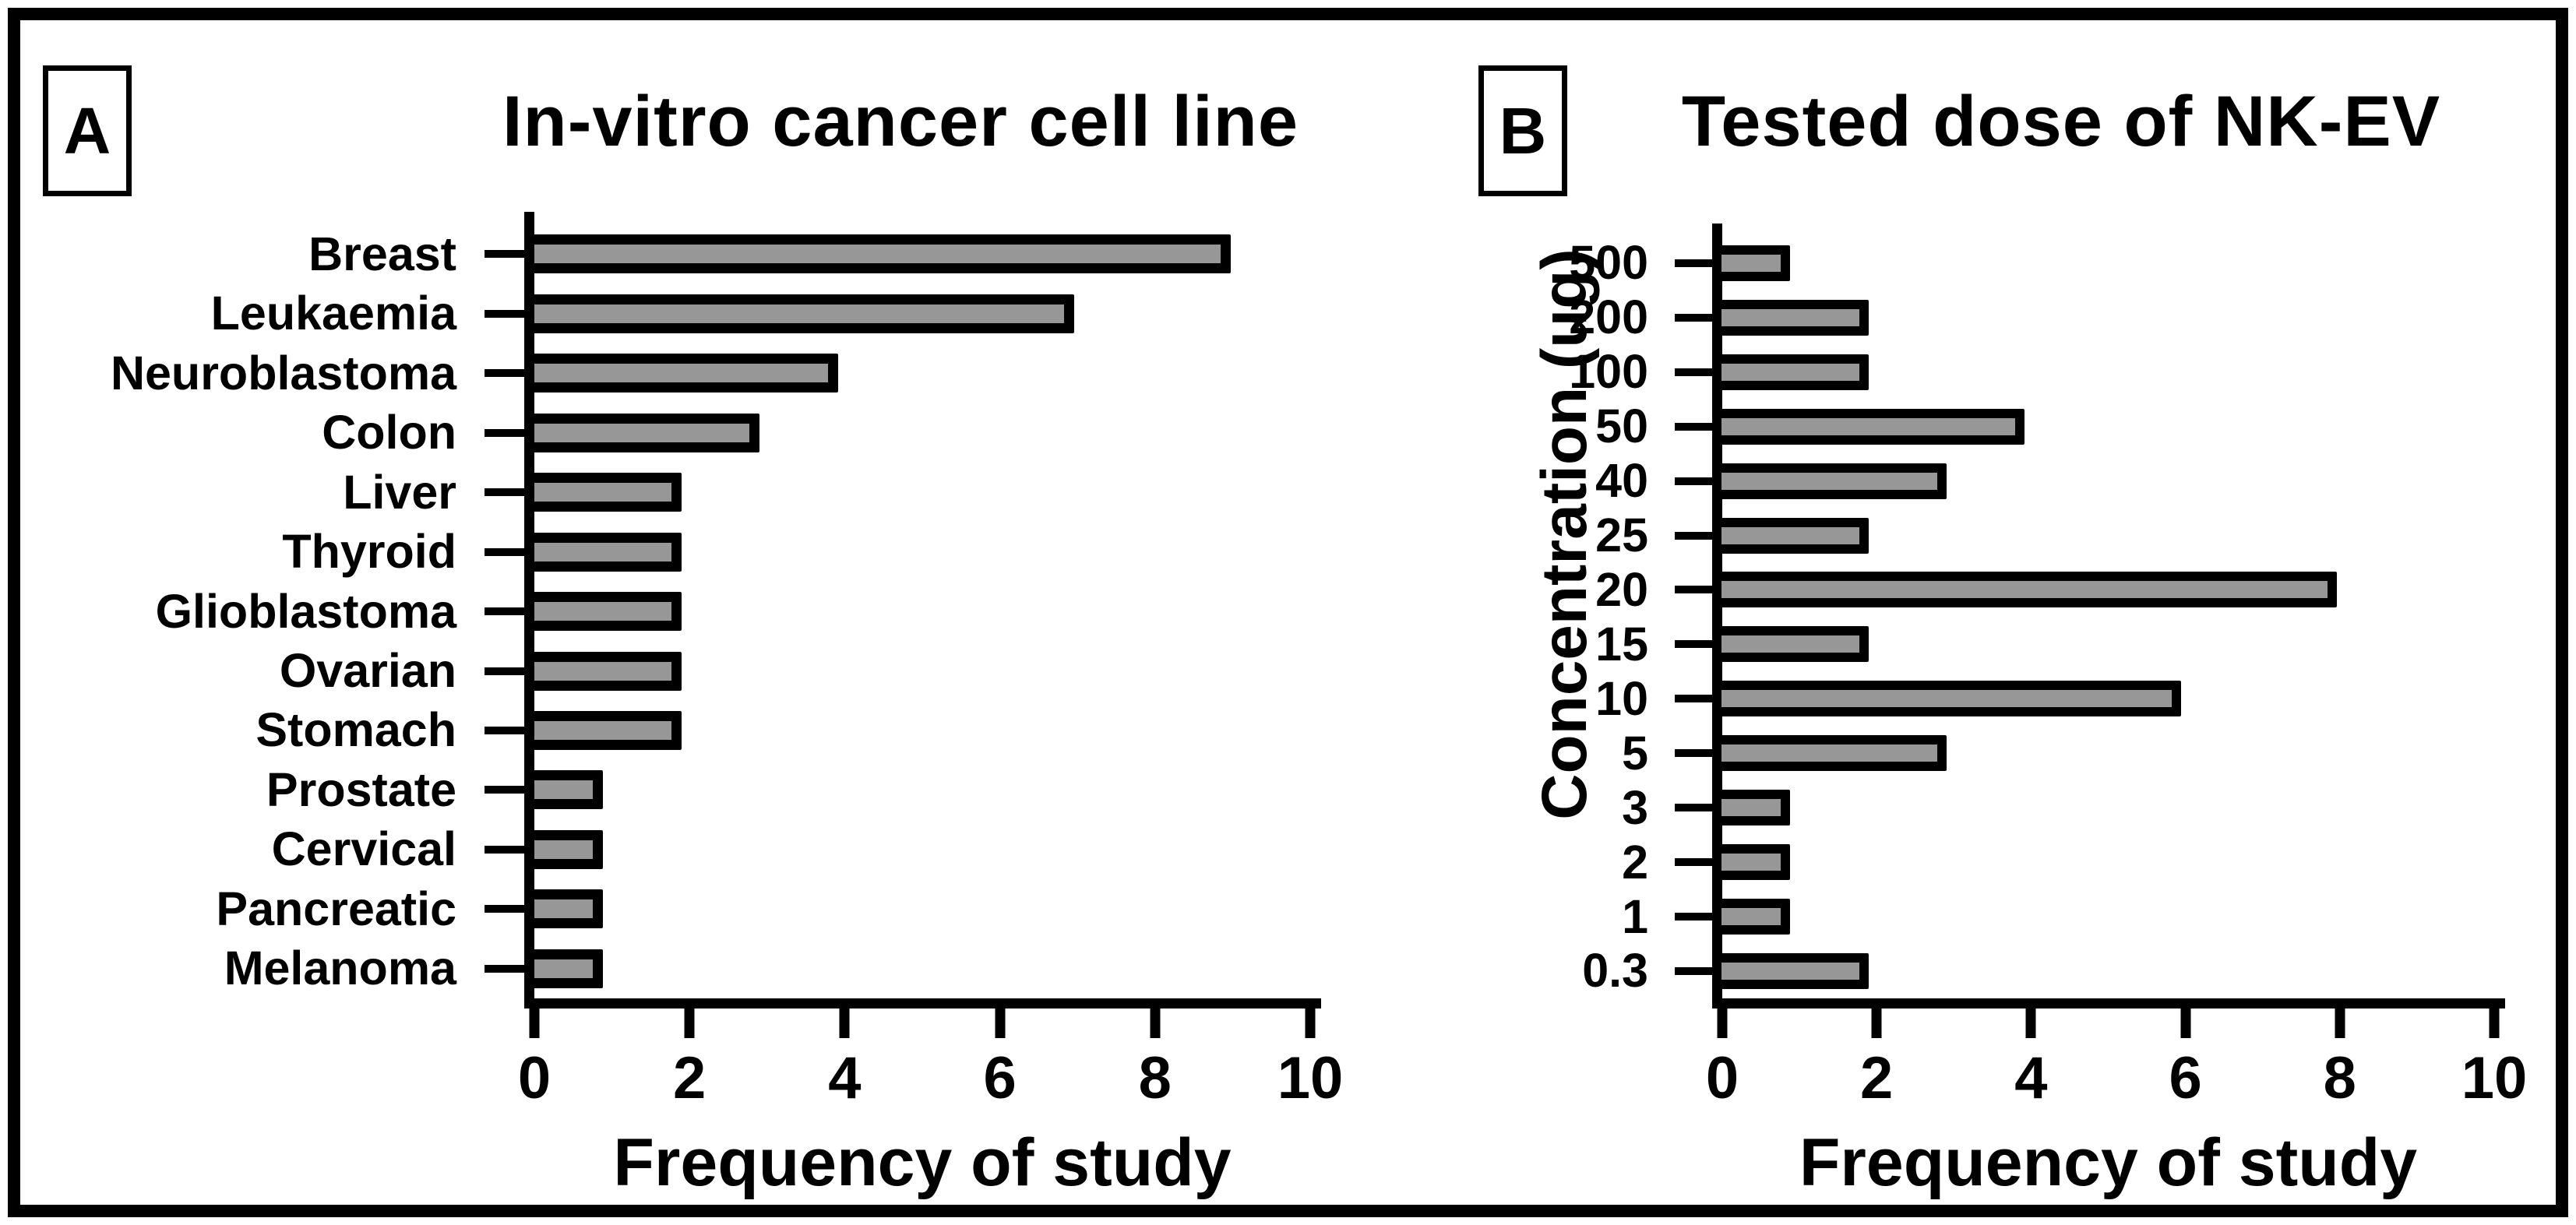 This screenshot has width=2576, height=1225. What do you see at coordinates (305, 611) in the screenshot?
I see `category-label: Glioblastoma` at bounding box center [305, 611].